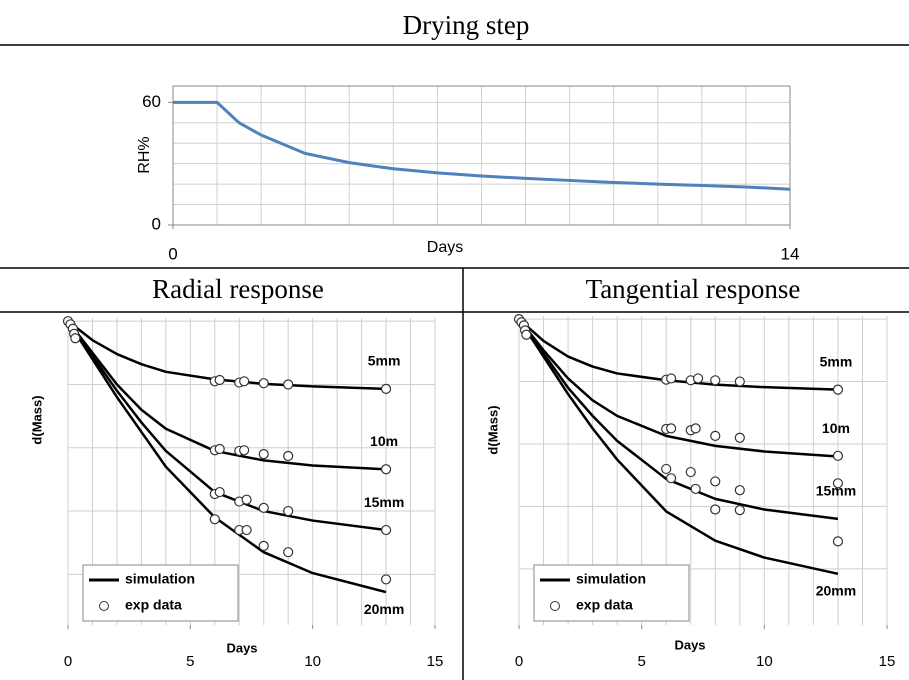 This screenshot has height=680, width=909. I want to click on plot-frame, so click(481, 155).